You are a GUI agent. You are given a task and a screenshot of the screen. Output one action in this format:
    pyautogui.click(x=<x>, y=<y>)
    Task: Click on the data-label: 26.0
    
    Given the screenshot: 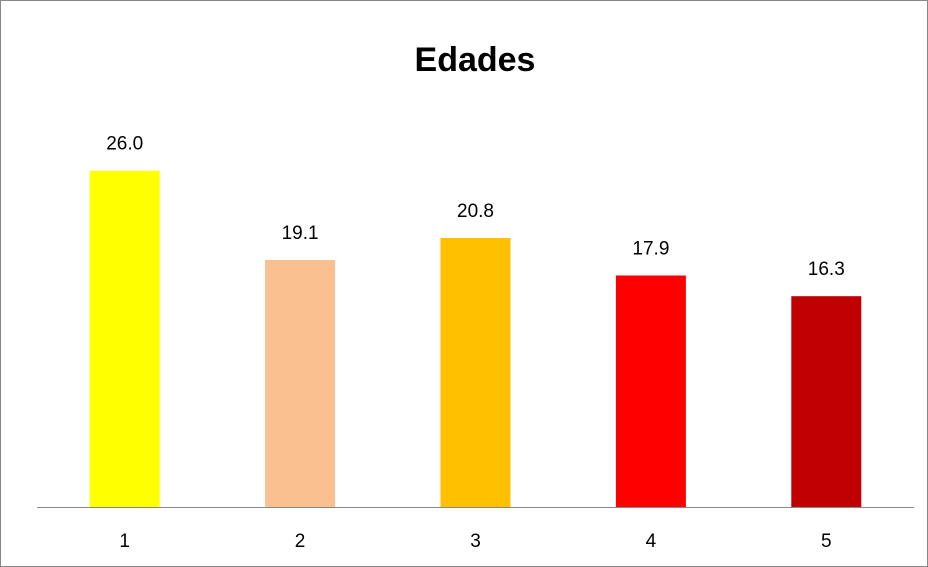 What is the action you would take?
    pyautogui.click(x=124, y=144)
    